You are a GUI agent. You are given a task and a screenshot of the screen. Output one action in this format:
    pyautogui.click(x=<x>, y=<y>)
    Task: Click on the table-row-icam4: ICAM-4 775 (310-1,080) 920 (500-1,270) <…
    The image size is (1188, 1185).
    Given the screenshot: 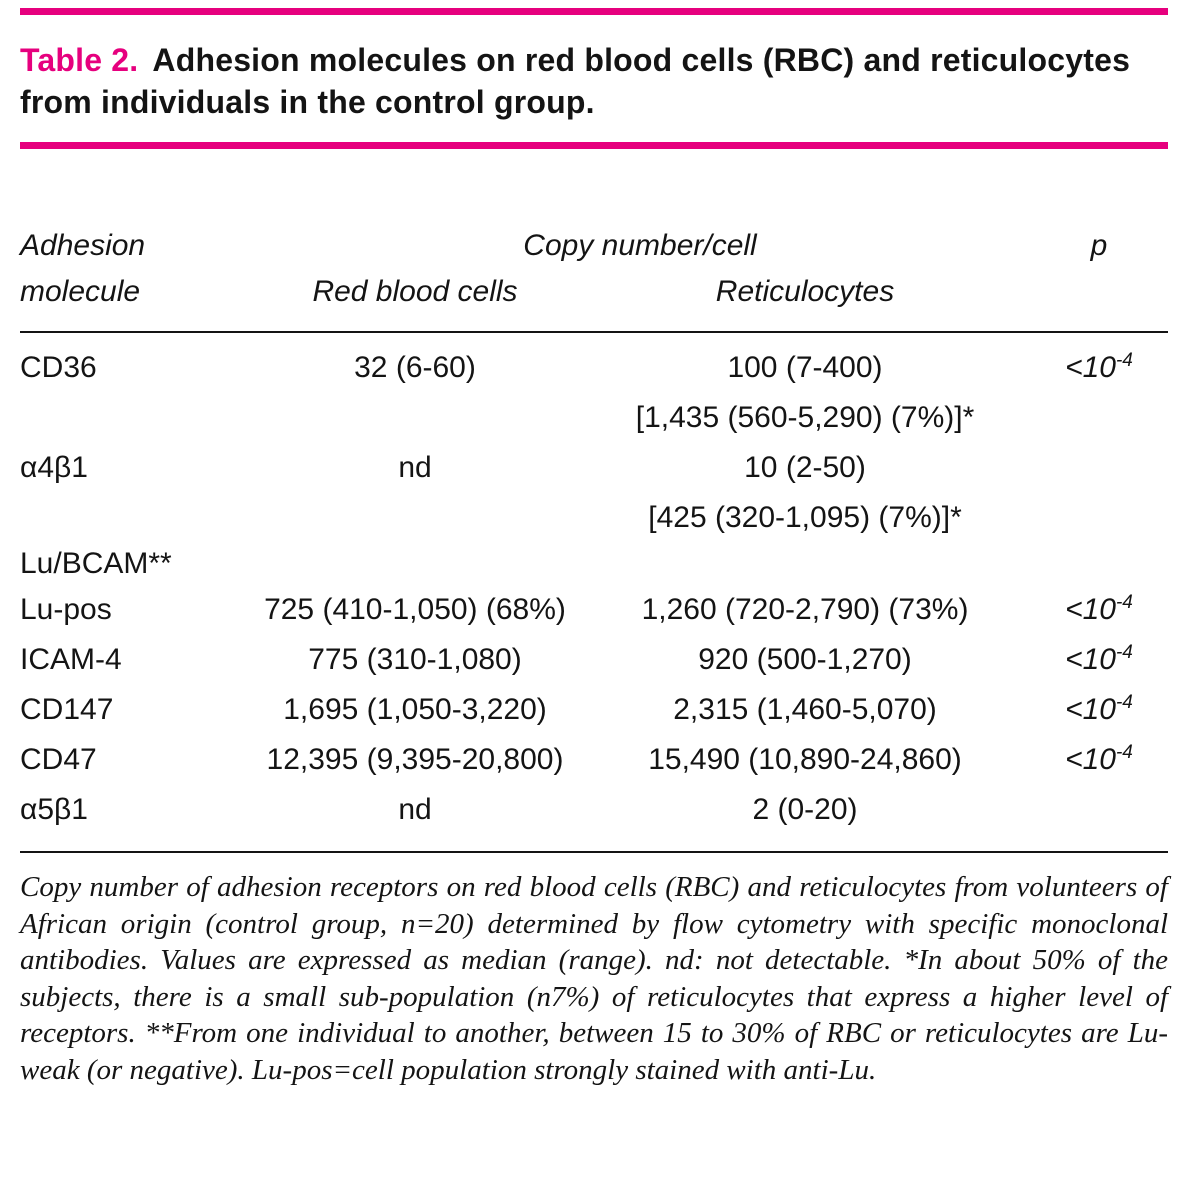 What is the action you would take?
    pyautogui.click(x=594, y=660)
    